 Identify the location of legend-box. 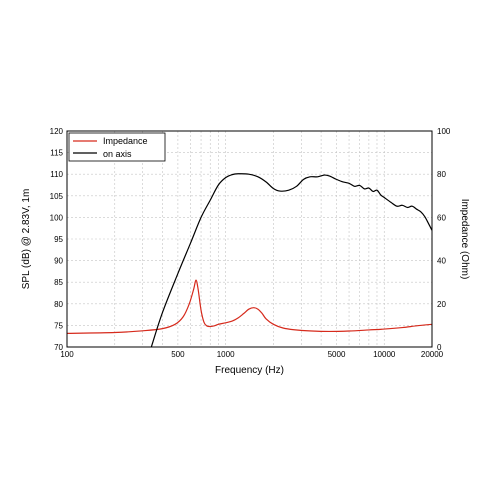
(117, 147).